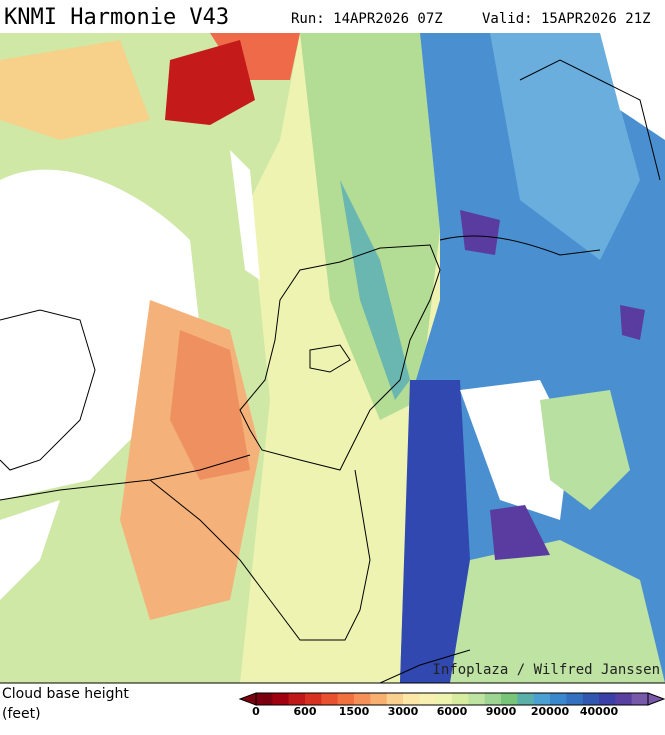  What do you see at coordinates (21, 714) in the screenshot?
I see `legend-unit: (feet)` at bounding box center [21, 714].